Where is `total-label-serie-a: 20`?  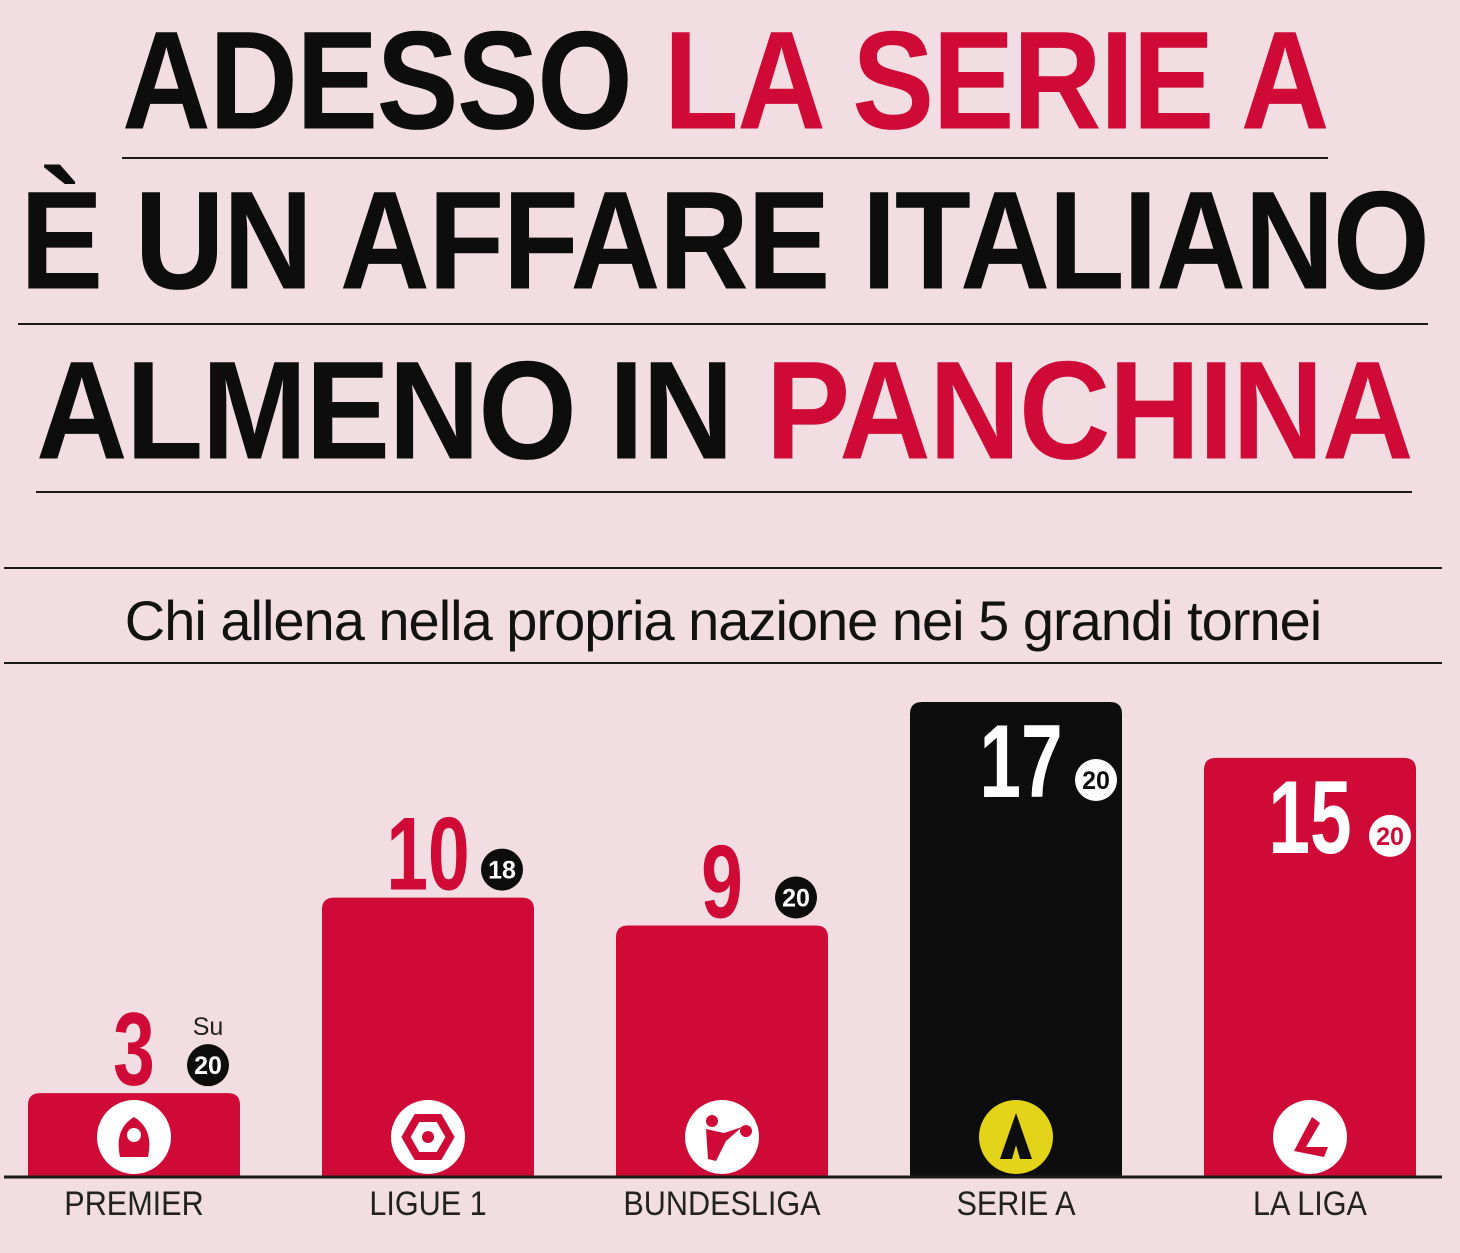
total-label-serie-a: 20 is located at coordinates (1096, 781).